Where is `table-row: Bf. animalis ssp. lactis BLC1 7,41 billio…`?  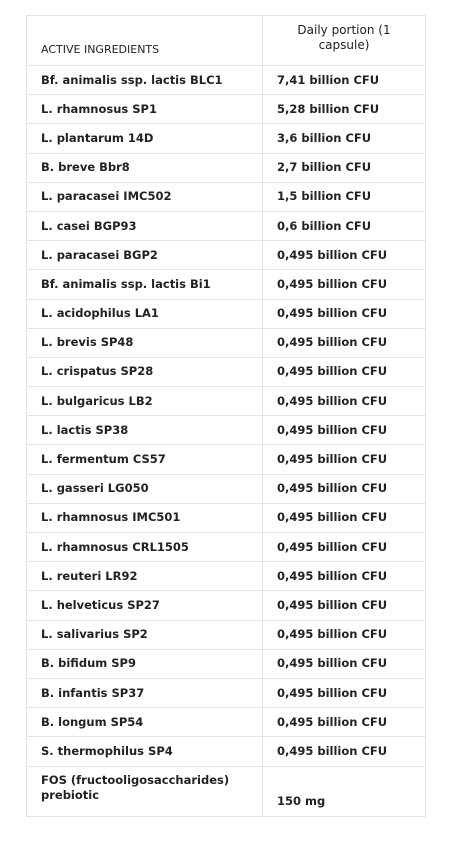 table-row: Bf. animalis ssp. lactis BLC1 7,41 billio… is located at coordinates (226, 80).